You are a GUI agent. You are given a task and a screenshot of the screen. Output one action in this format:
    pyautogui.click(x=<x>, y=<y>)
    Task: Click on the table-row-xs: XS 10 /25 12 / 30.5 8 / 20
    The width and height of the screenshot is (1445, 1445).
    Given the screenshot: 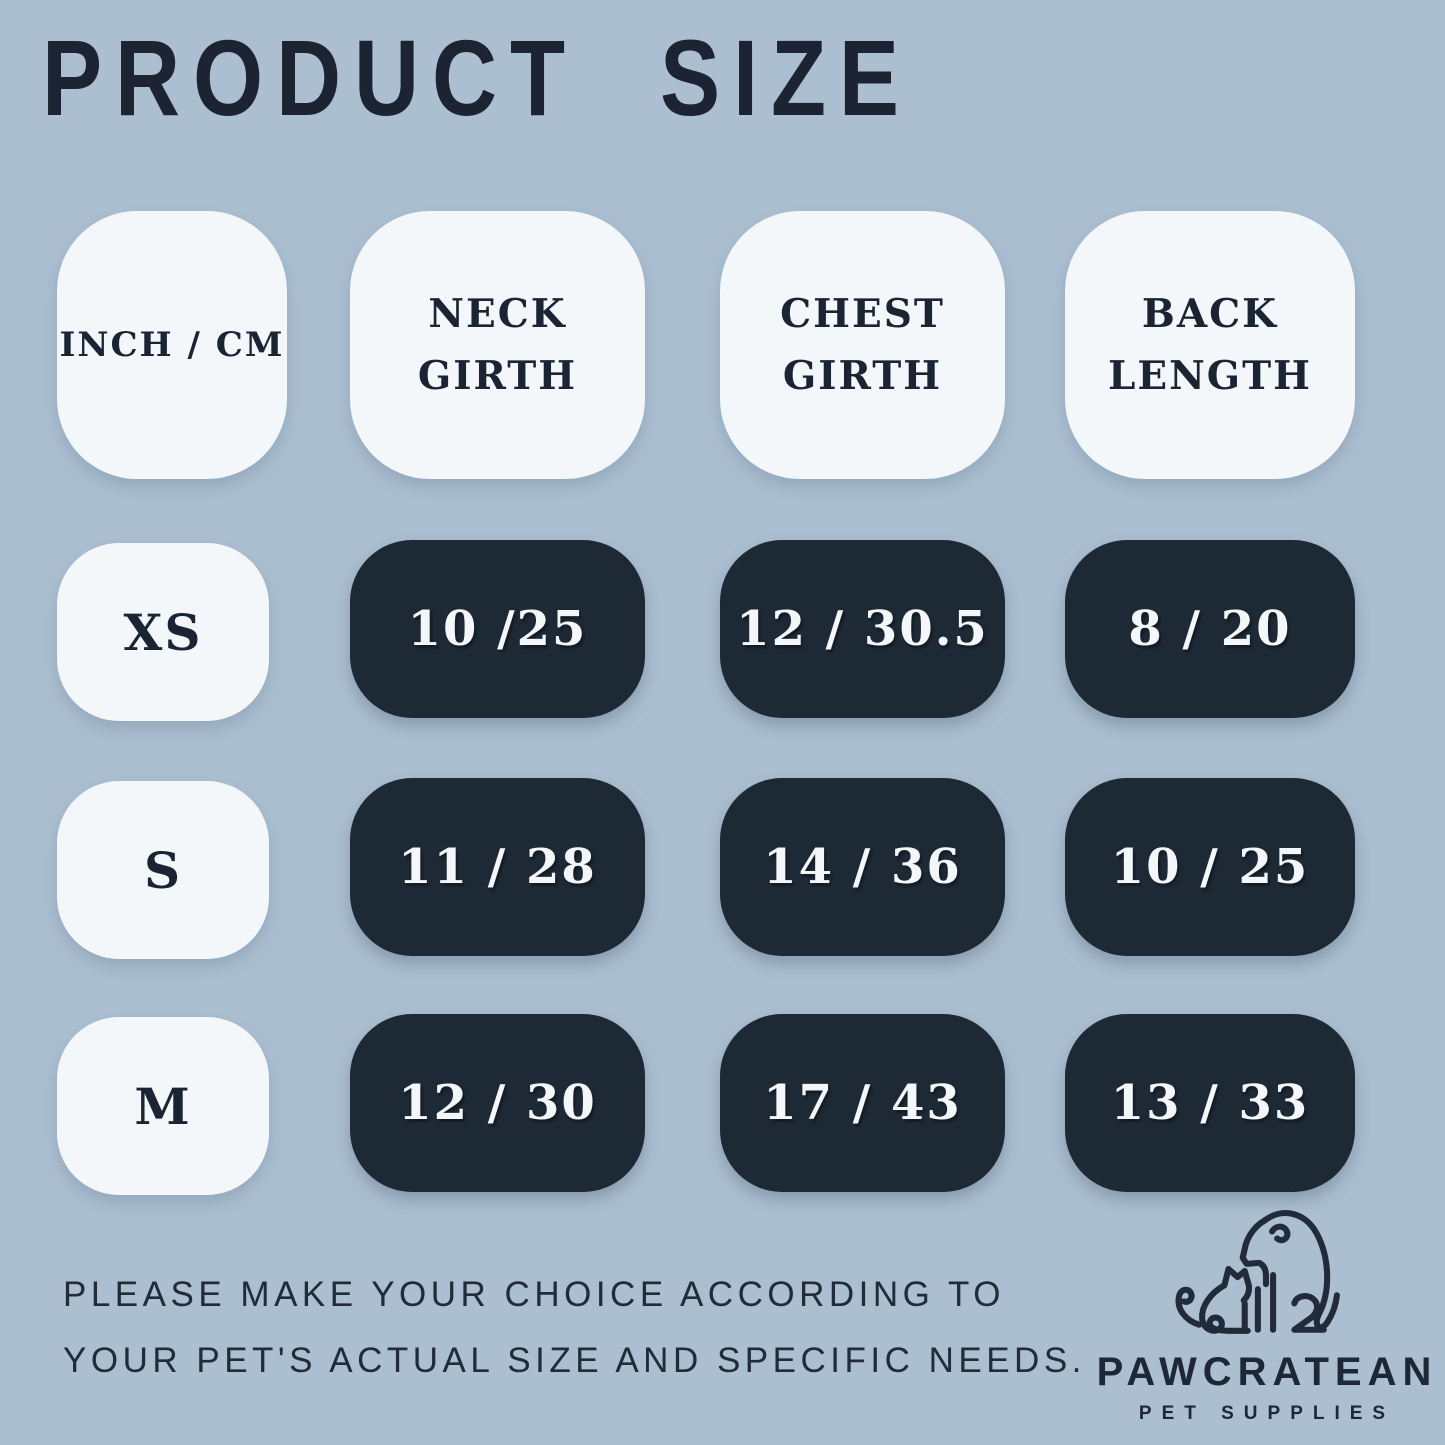 What is the action you would take?
    pyautogui.click(x=706, y=630)
    